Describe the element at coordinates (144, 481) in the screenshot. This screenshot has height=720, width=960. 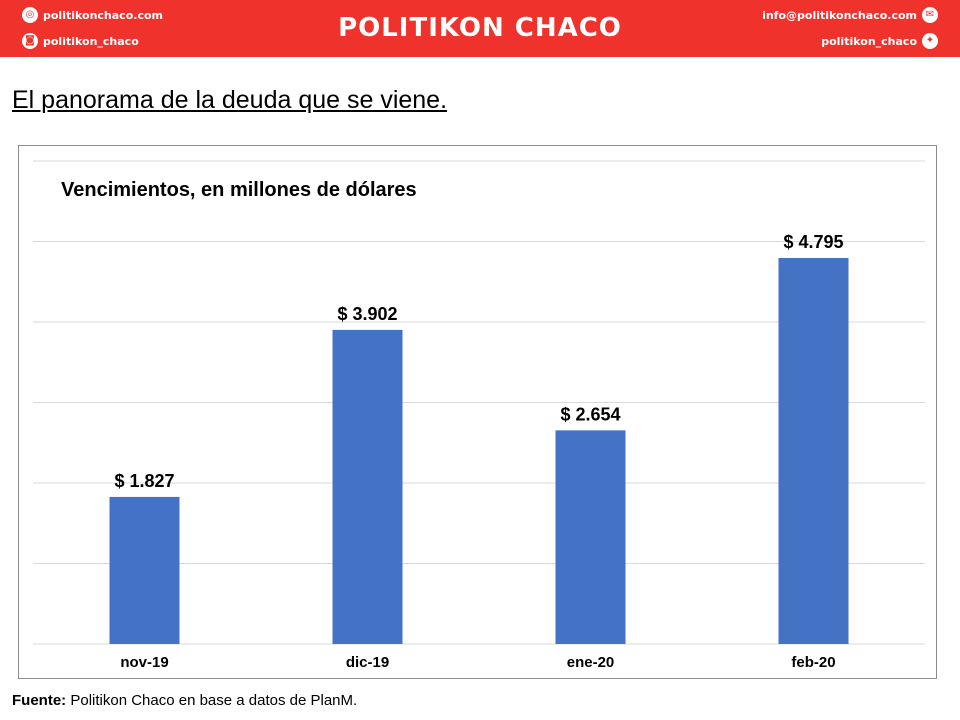
I see `data-label: $ 1.827` at that location.